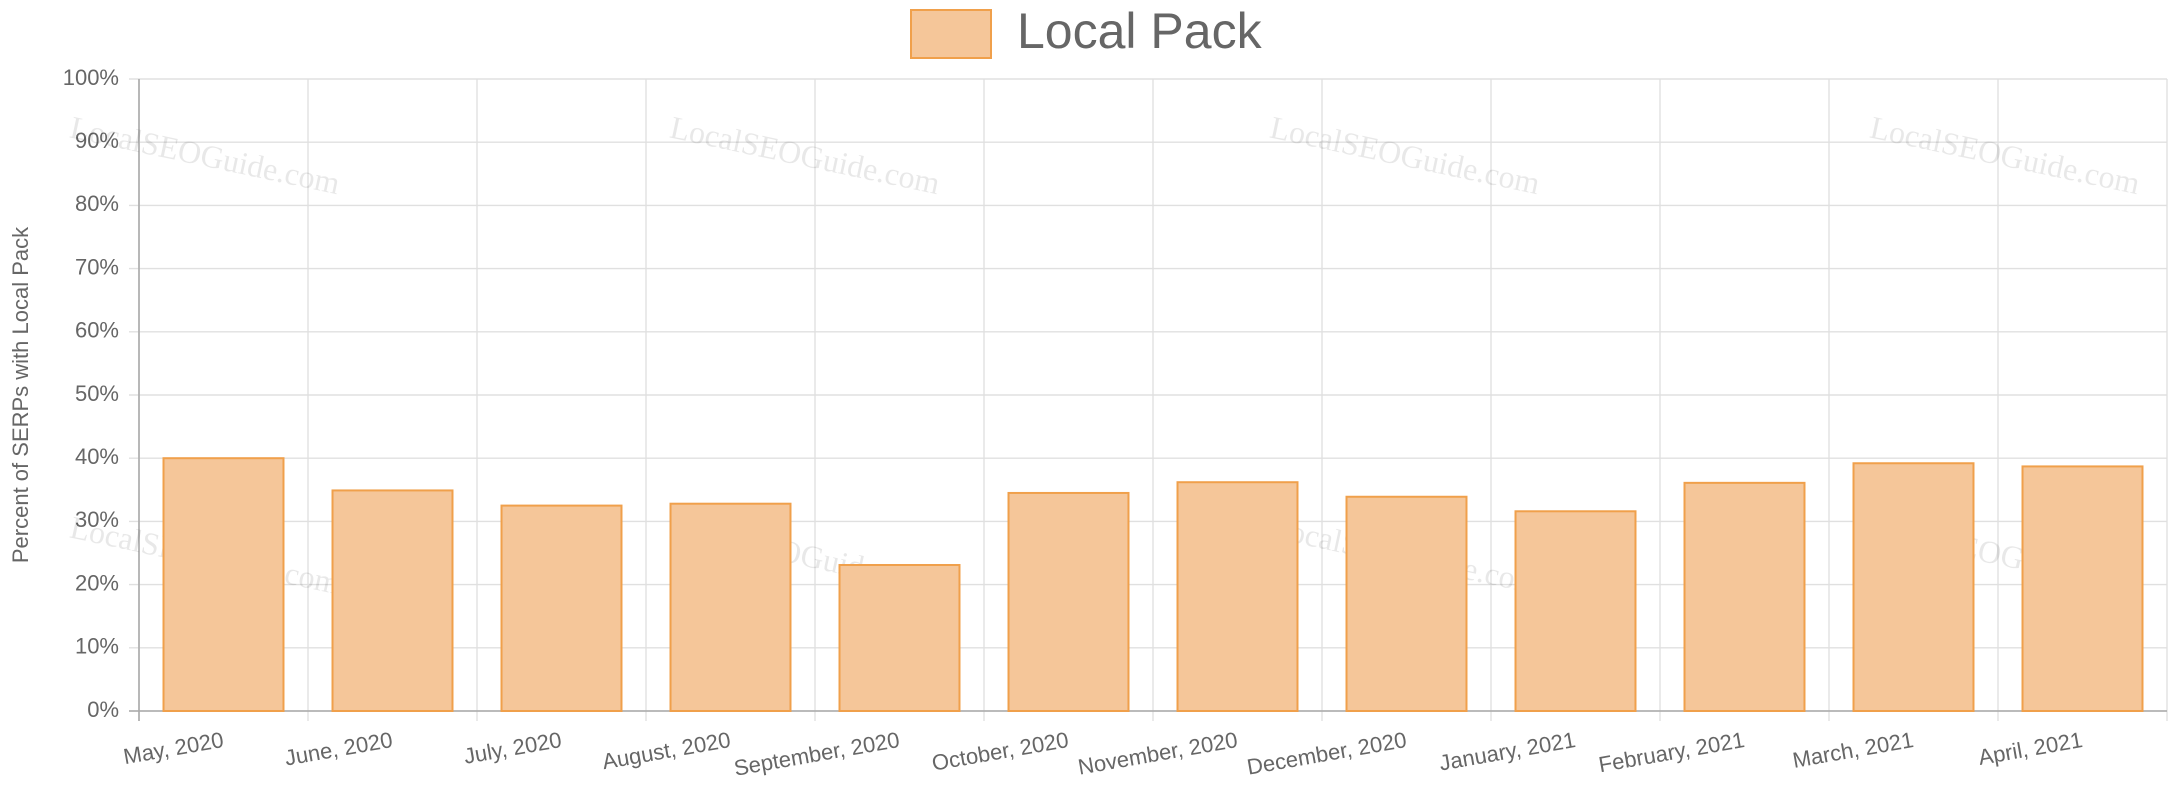 This screenshot has width=2182, height=798. I want to click on x-tick-label: July, 2020, so click(512, 748).